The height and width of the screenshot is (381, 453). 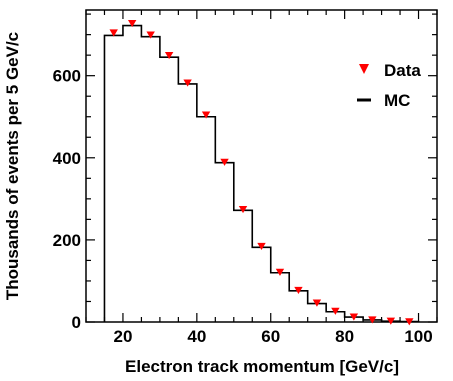 I want to click on x-axis-label: Electron track momentum [GeV/c], so click(x=262, y=366).